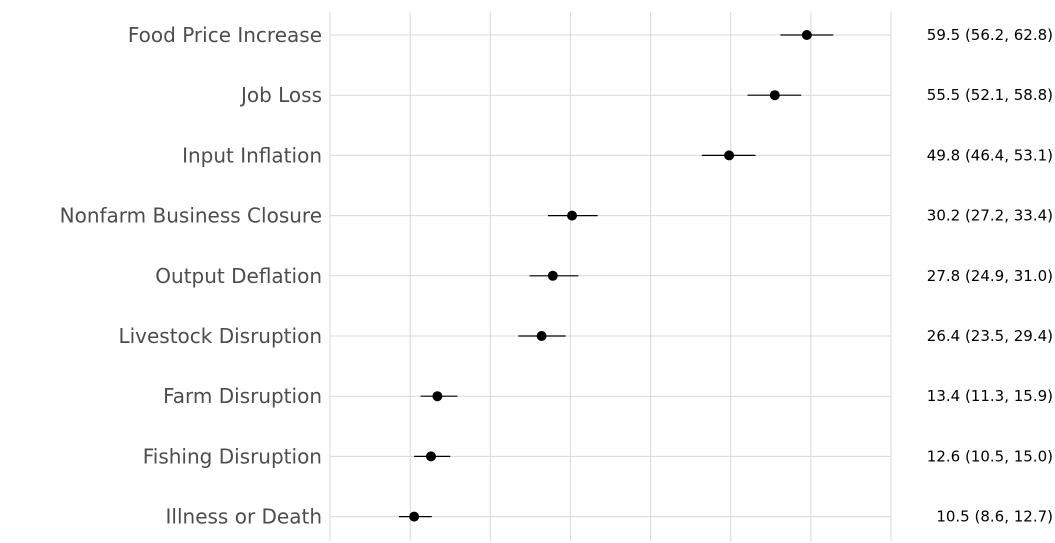 The width and height of the screenshot is (1055, 543). I want to click on value-label: 12.6 (10.5, 15.0), so click(990, 456).